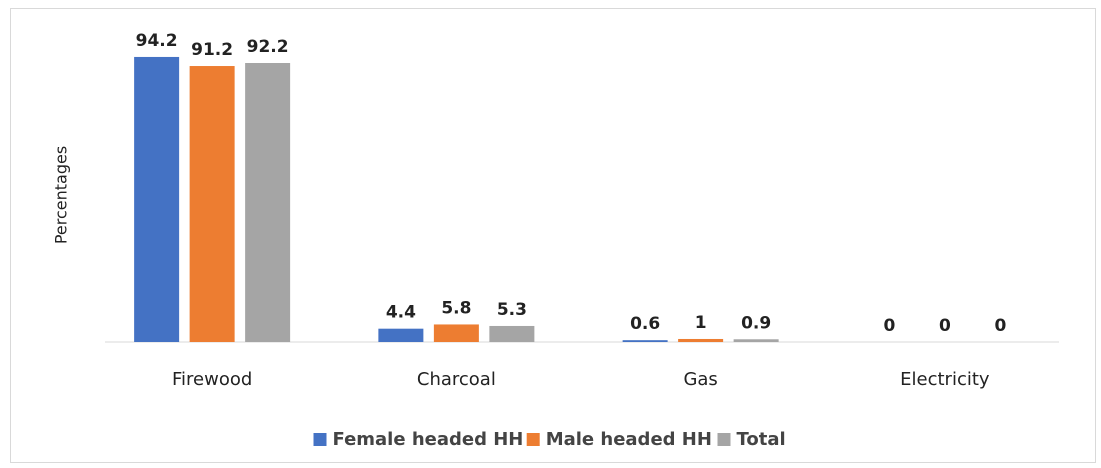  Describe the element at coordinates (61, 195) in the screenshot. I see `y-axis-label: Percentages` at that location.